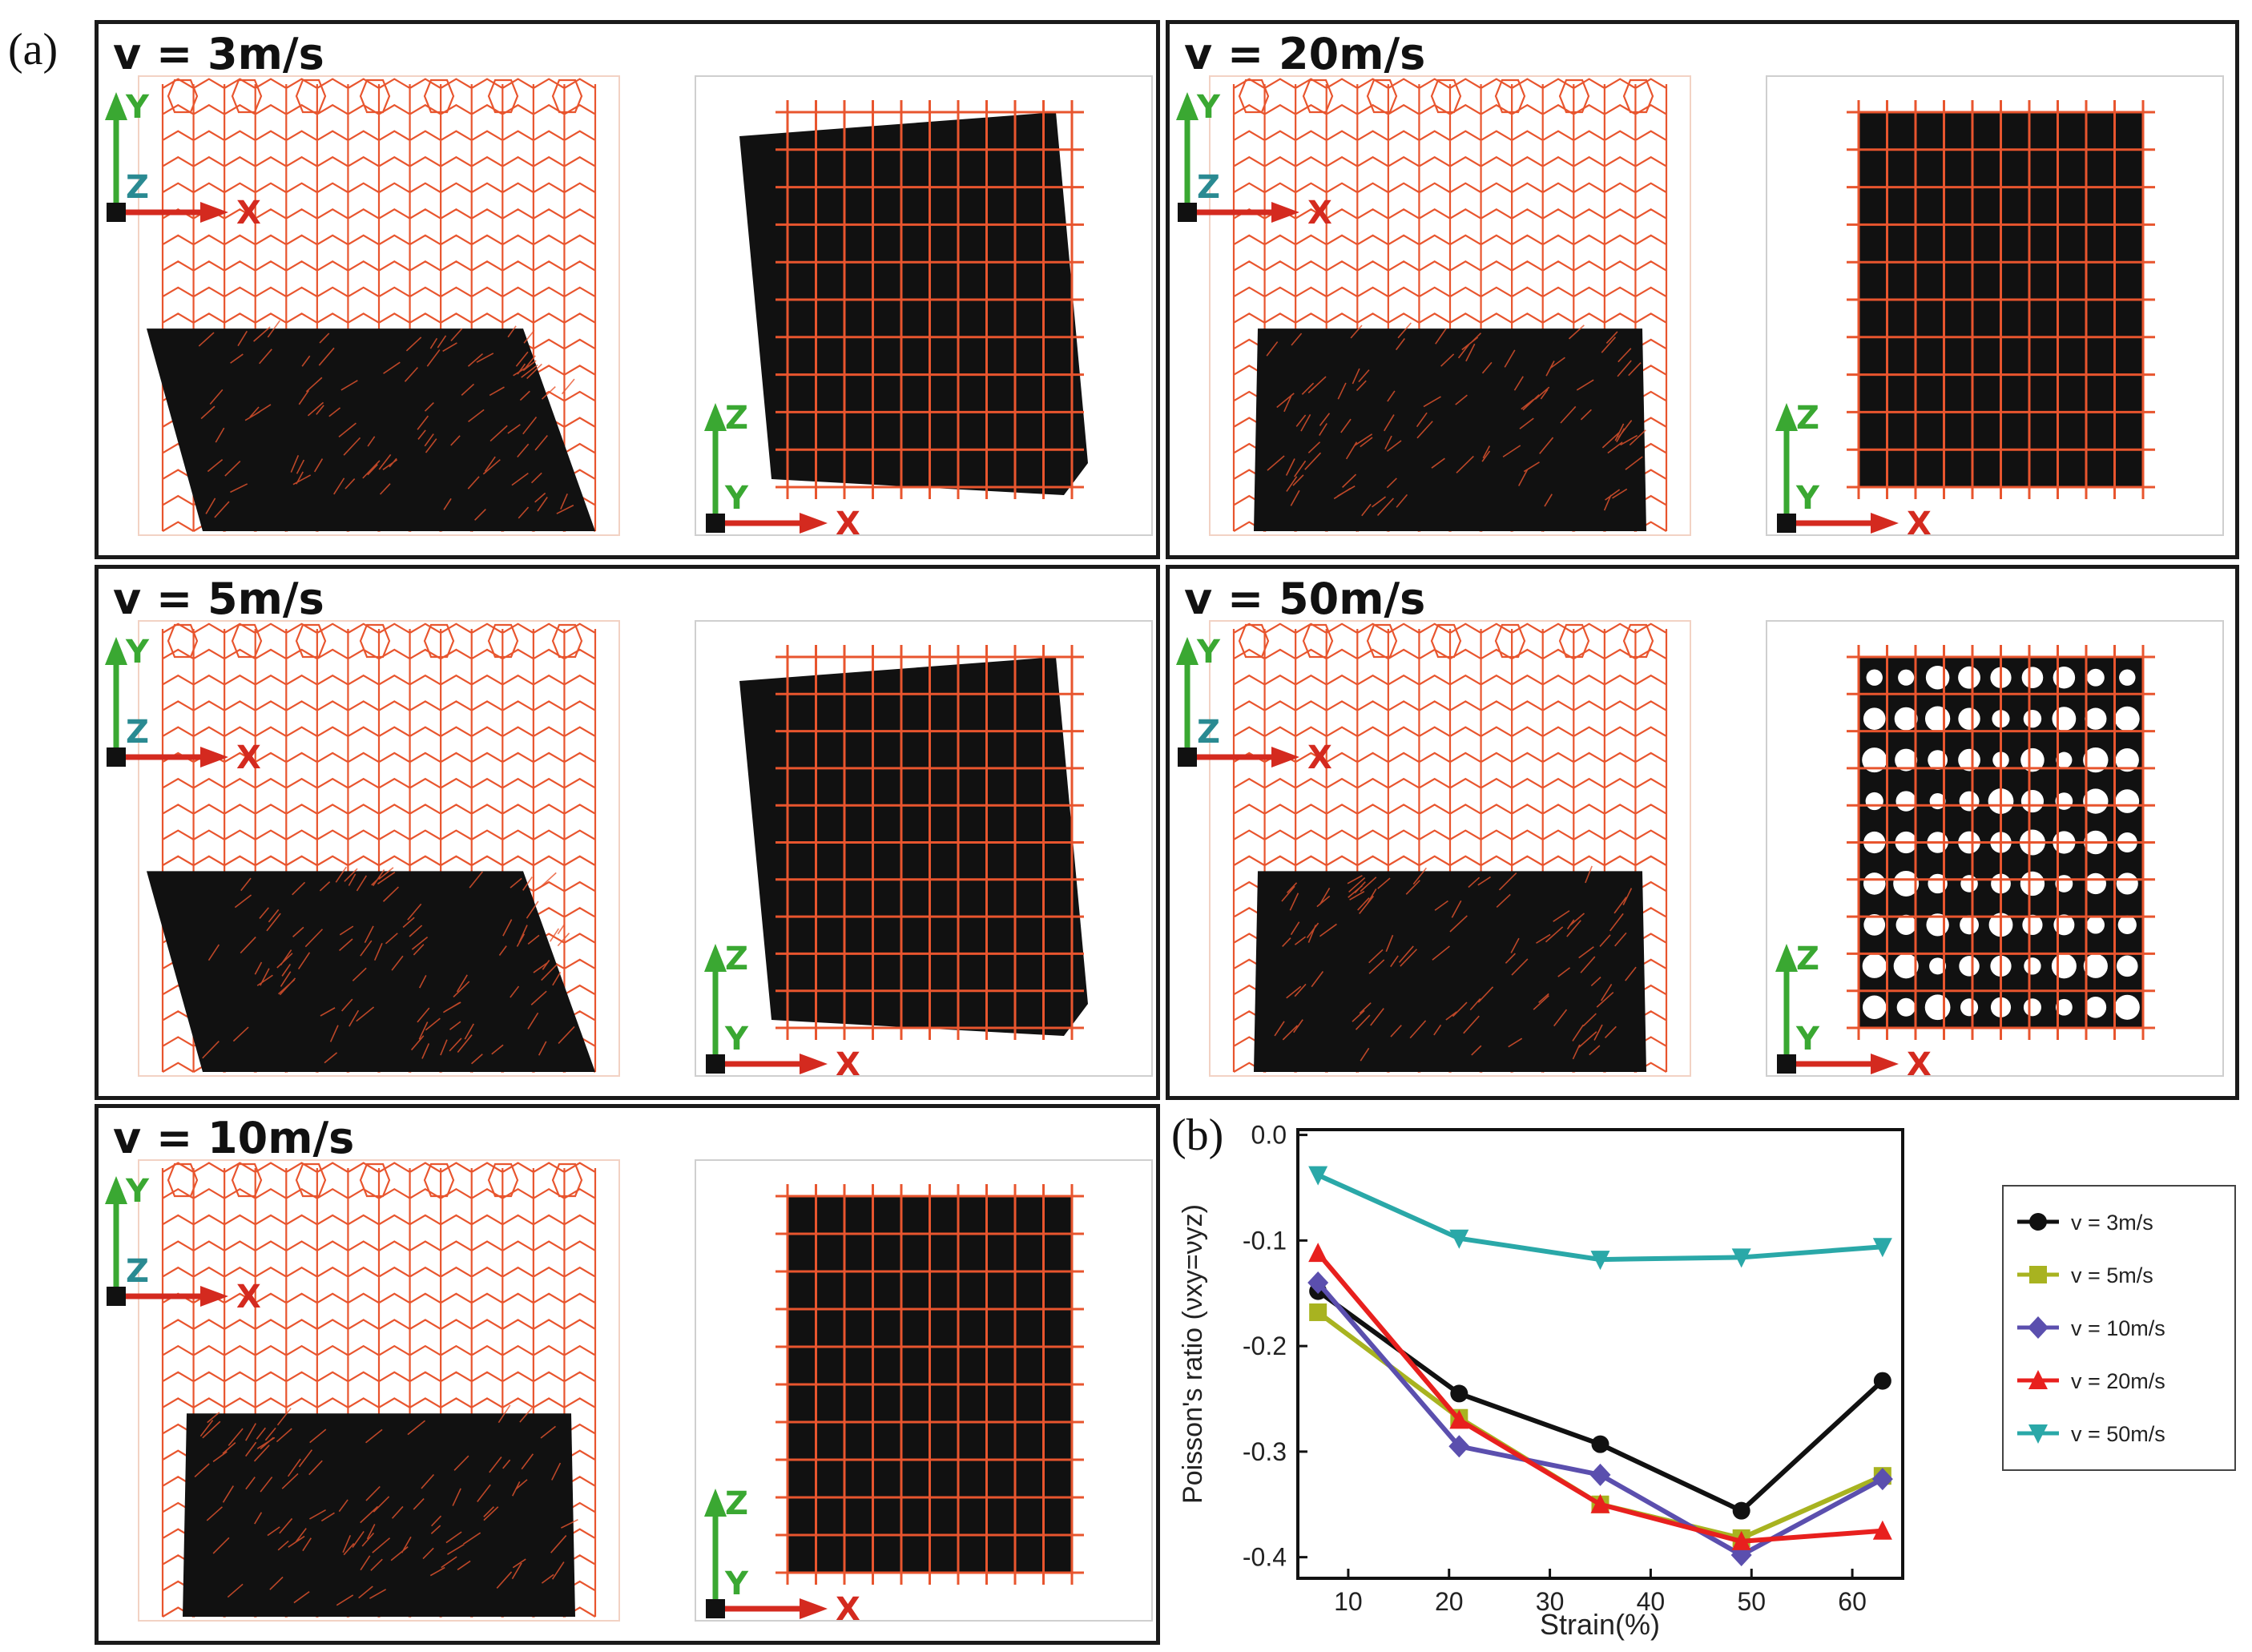  I want to click on panel-title: v = 10m/s, so click(234, 1138).